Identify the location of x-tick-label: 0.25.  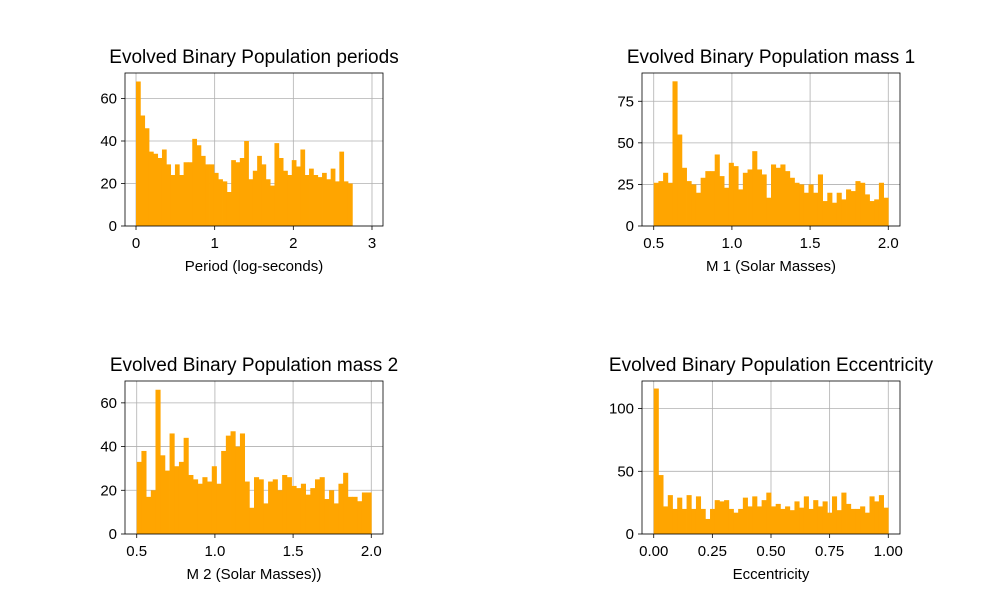
(712, 551).